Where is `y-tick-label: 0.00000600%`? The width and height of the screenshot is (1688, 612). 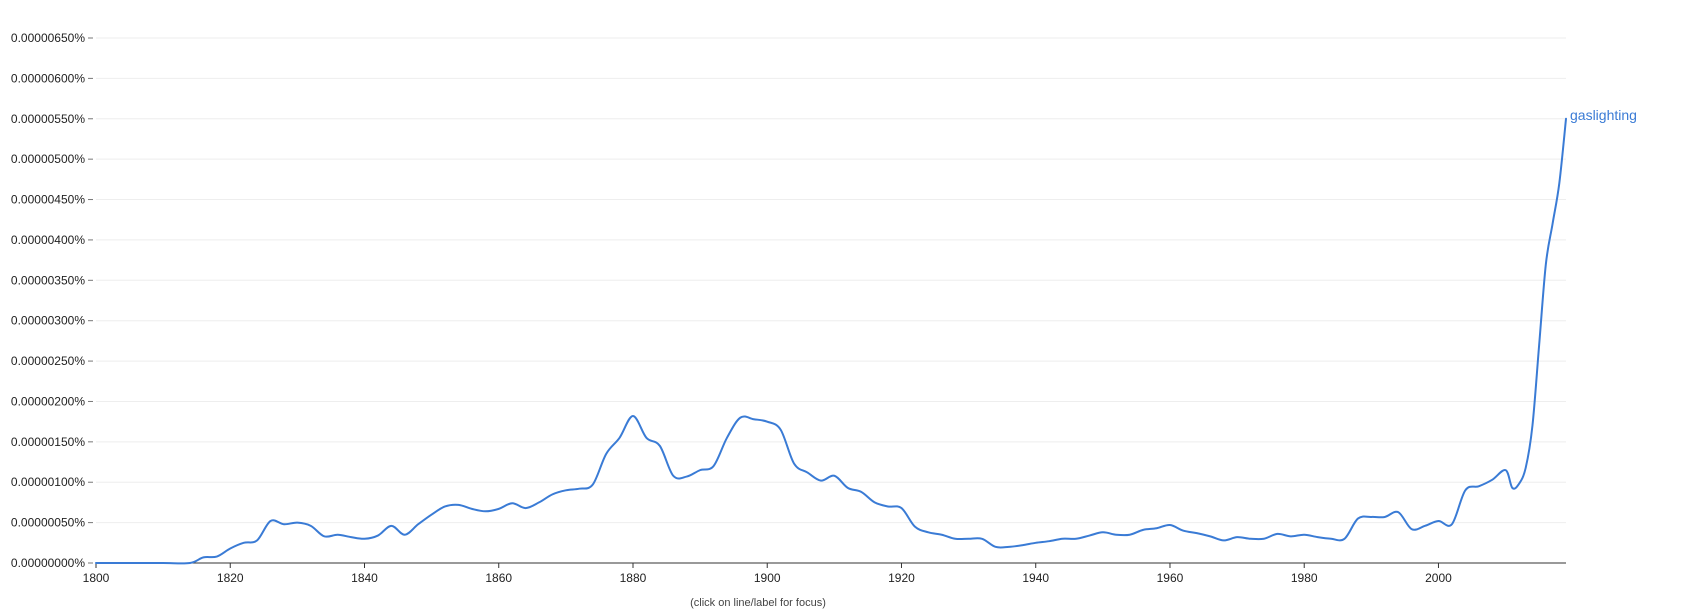
y-tick-label: 0.00000600% is located at coordinates (48, 78).